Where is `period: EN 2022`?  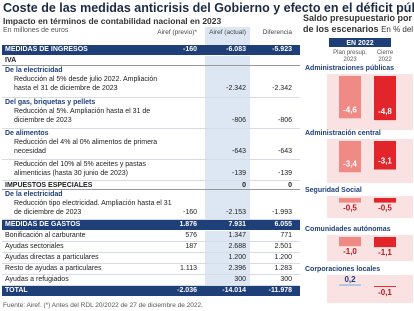
period: EN 2022 is located at coordinates (359, 43).